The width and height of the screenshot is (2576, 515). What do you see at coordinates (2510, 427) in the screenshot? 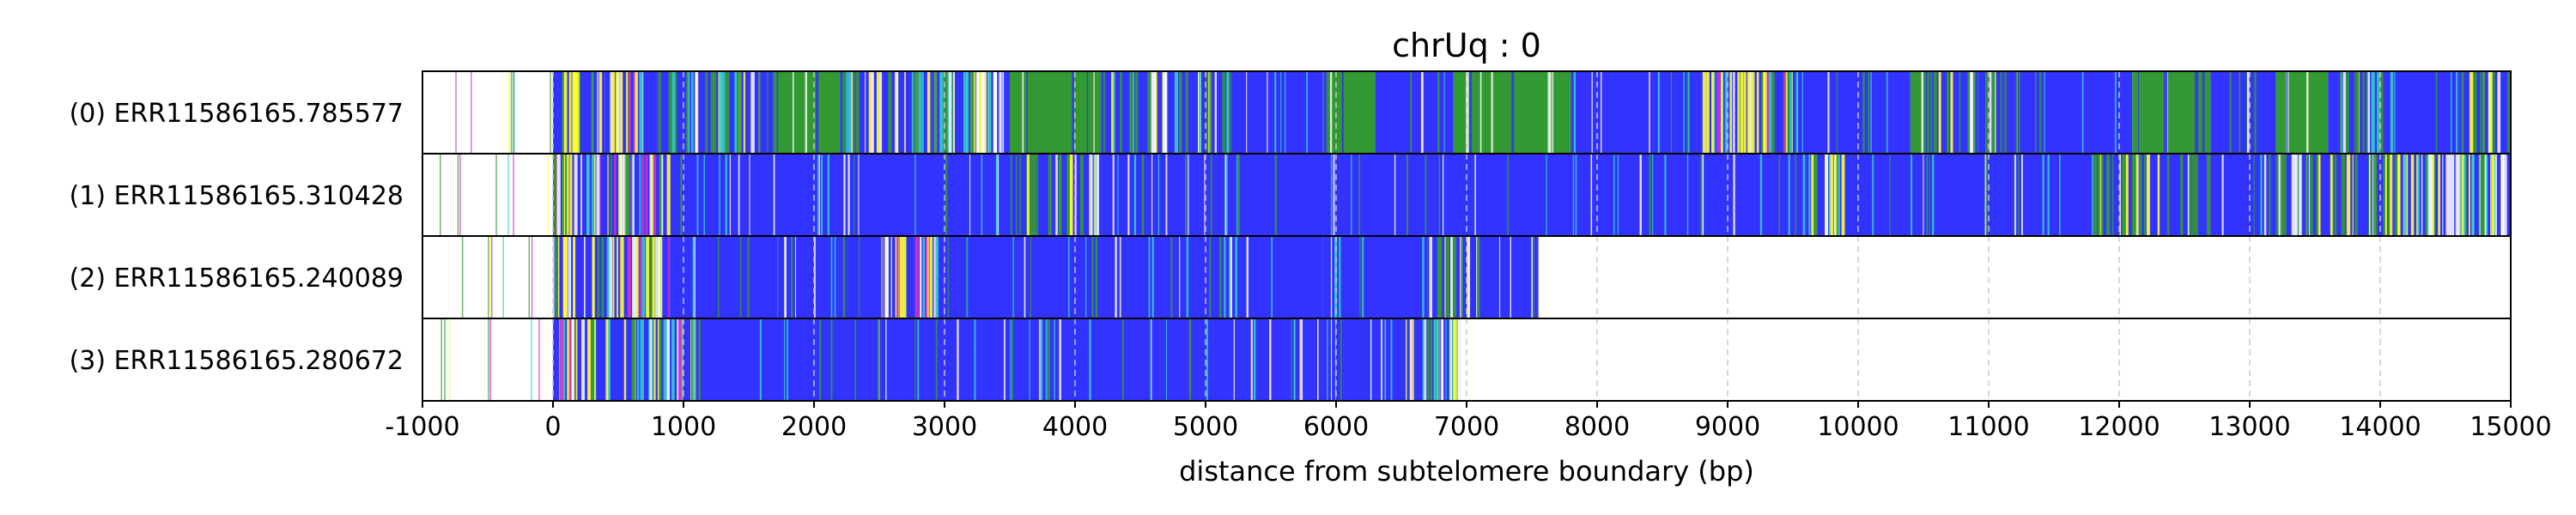
I see `x-tick-label: 15000` at bounding box center [2510, 427].